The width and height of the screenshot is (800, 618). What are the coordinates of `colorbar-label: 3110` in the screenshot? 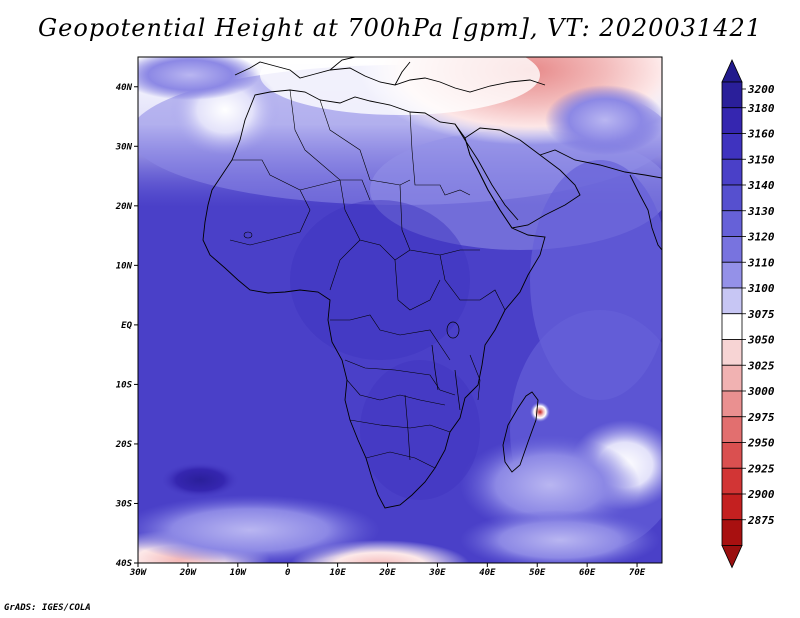 It's located at (761, 262).